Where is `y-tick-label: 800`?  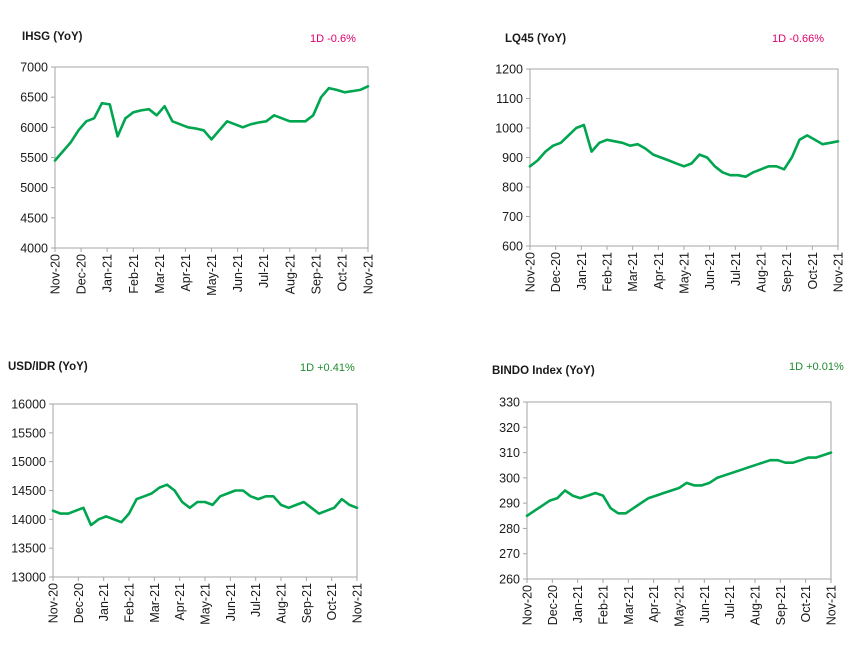 y-tick-label: 800 is located at coordinates (512, 188).